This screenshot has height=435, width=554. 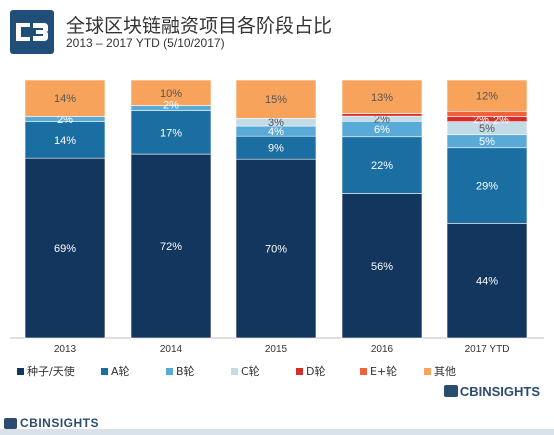 I want to click on legend-item-2: B轮, so click(x=180, y=371).